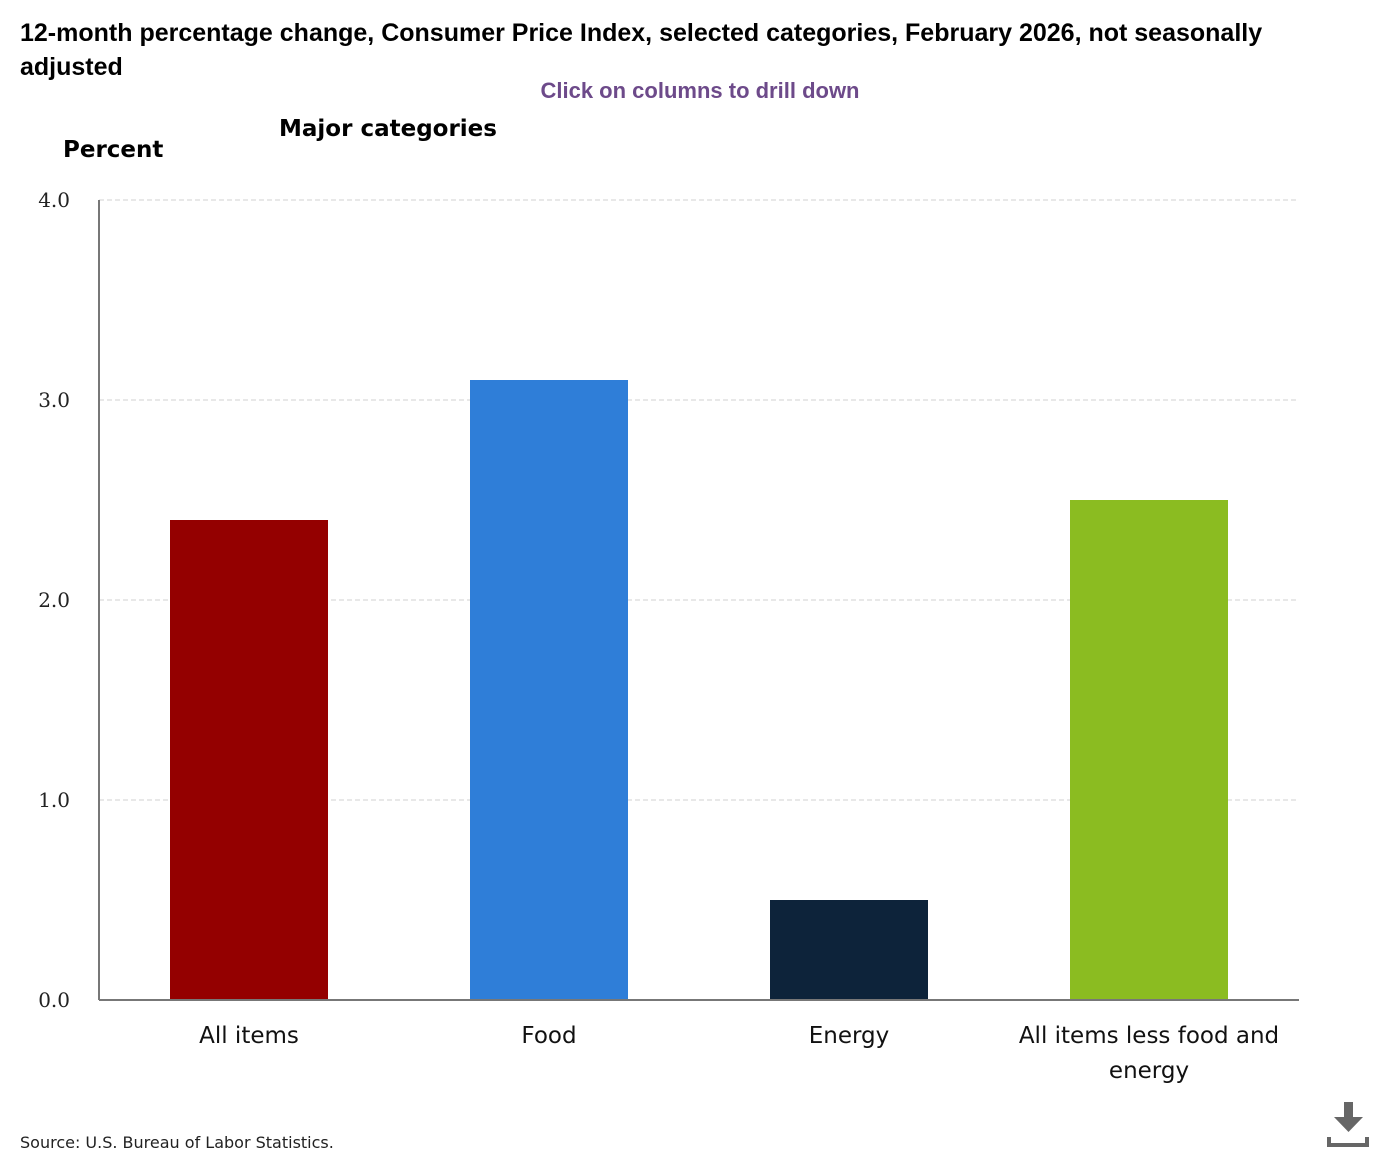 This screenshot has width=1400, height=1160. Describe the element at coordinates (849, 1036) in the screenshot. I see `x-tick-label: Energy` at that location.